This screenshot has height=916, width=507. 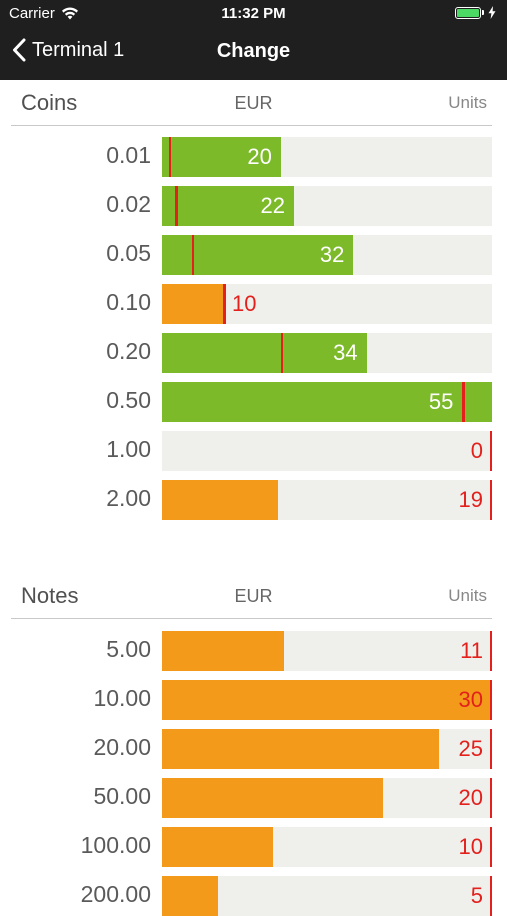 I want to click on charging-bolt-icon, so click(x=492, y=12).